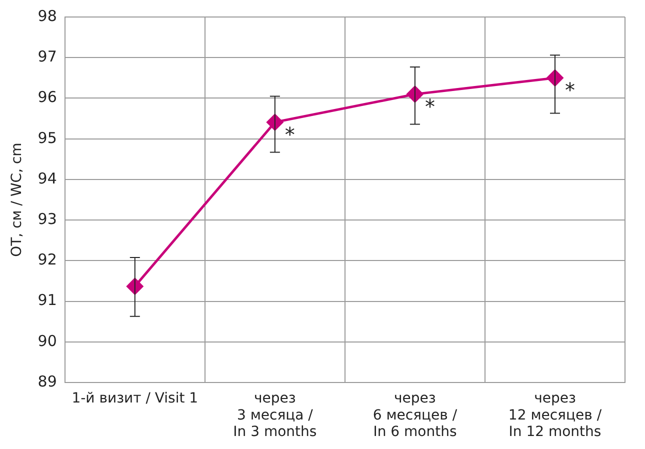  What do you see at coordinates (17, 199) in the screenshot?
I see `y-axis-title: ОТ, см / WC, cm` at bounding box center [17, 199].